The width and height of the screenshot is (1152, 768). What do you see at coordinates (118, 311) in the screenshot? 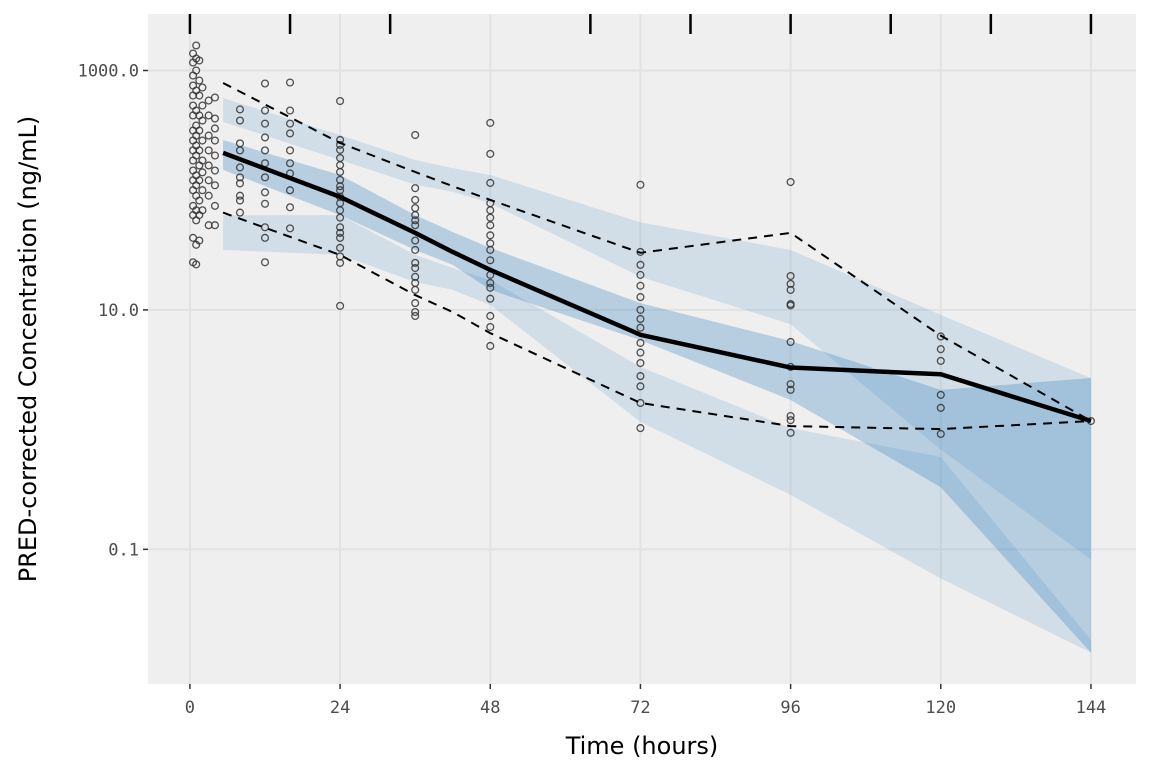
I see `y-tick-label: 10.0` at bounding box center [118, 311].